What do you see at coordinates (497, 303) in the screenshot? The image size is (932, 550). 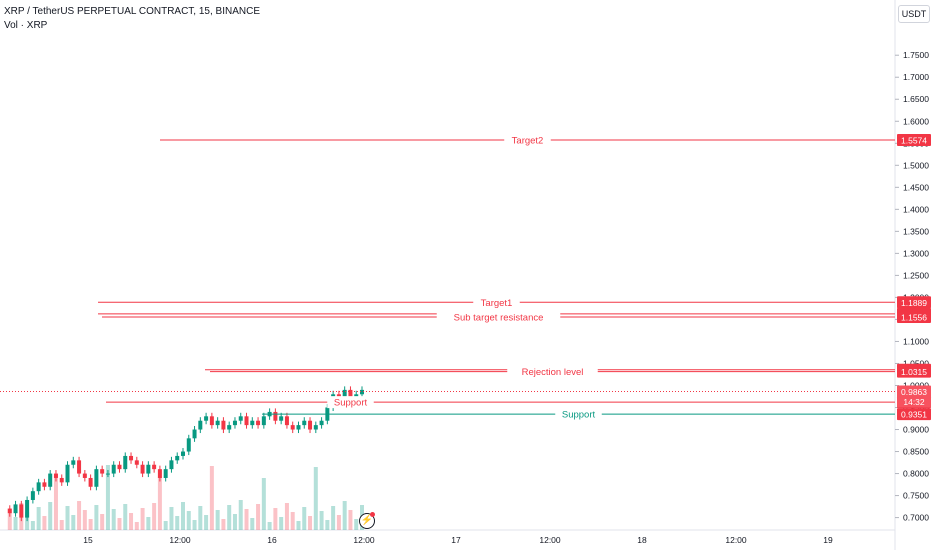 I see `level-label: Target1` at bounding box center [497, 303].